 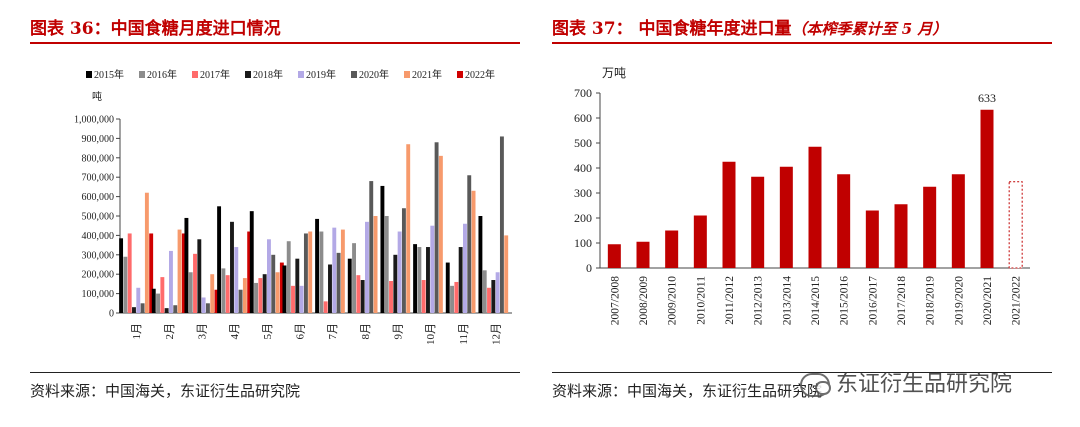 What do you see at coordinates (395, 283) in the screenshot?
I see `bar-2018年-9月` at bounding box center [395, 283].